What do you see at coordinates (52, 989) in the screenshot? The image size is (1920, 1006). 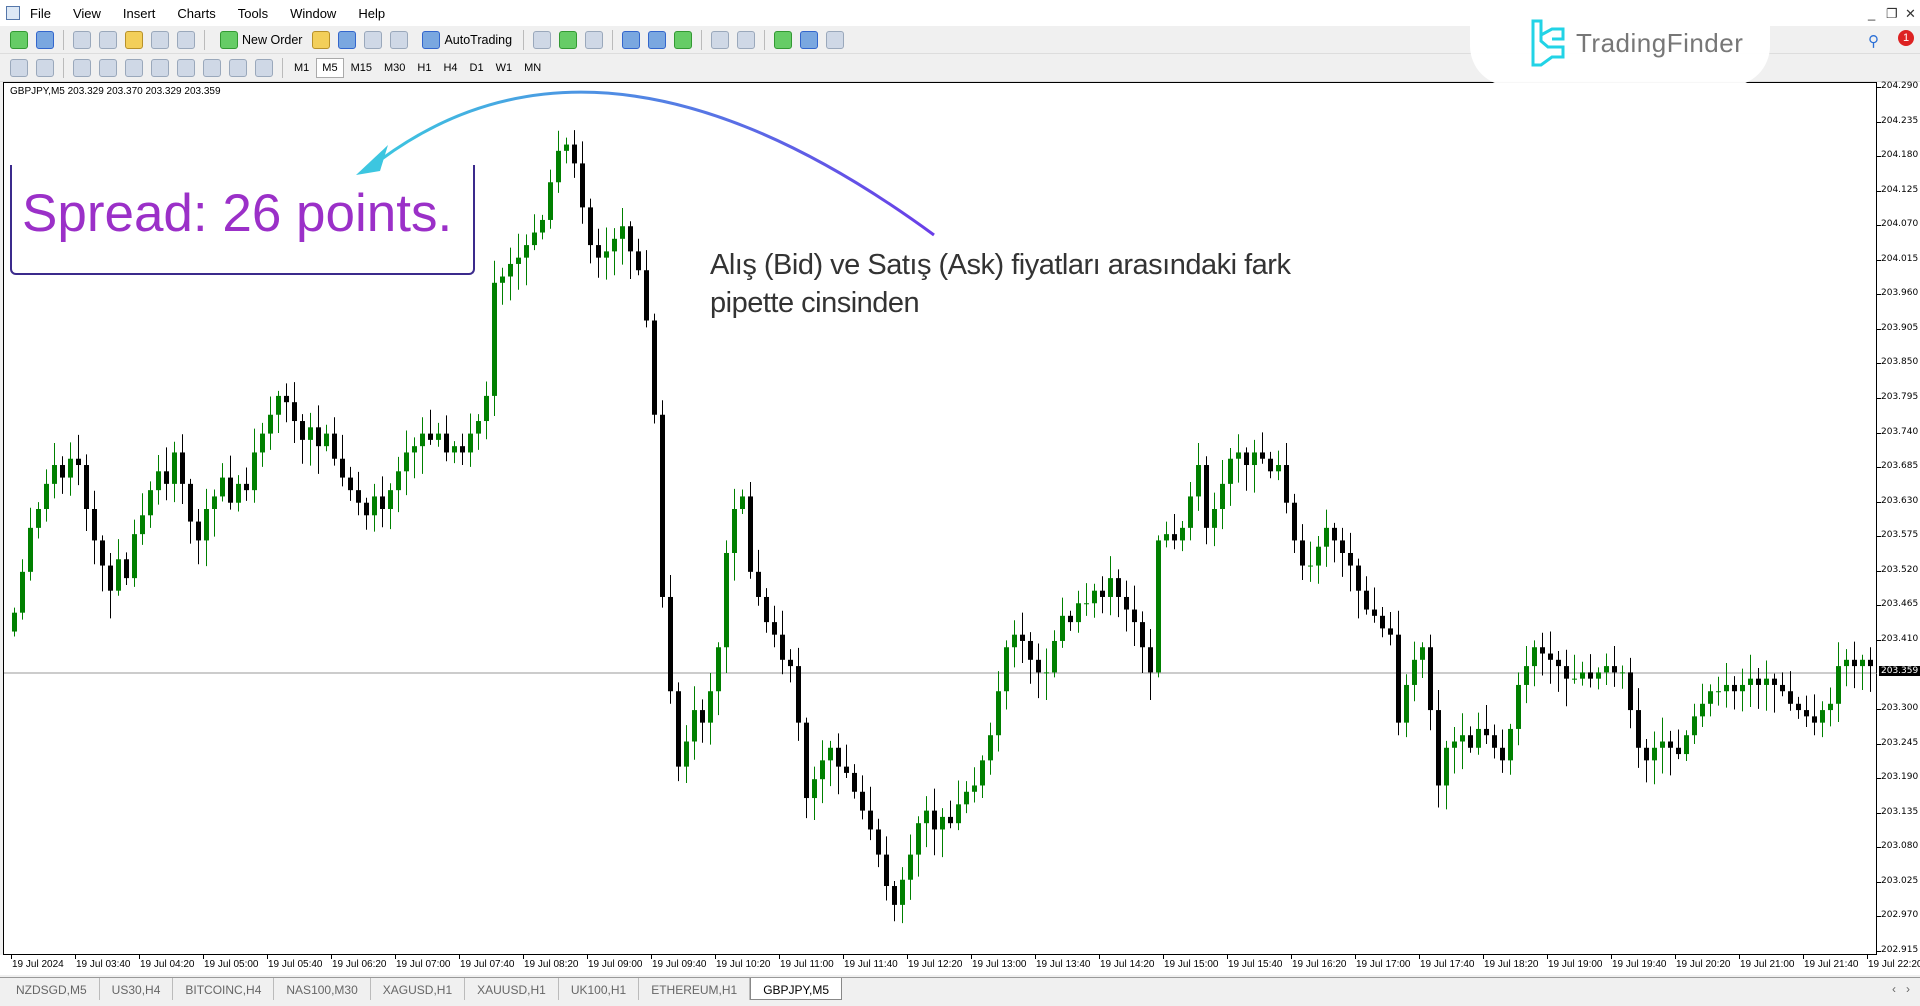 I see `tab-nzdsgd-m5: NZDSGD,M5` at bounding box center [52, 989].